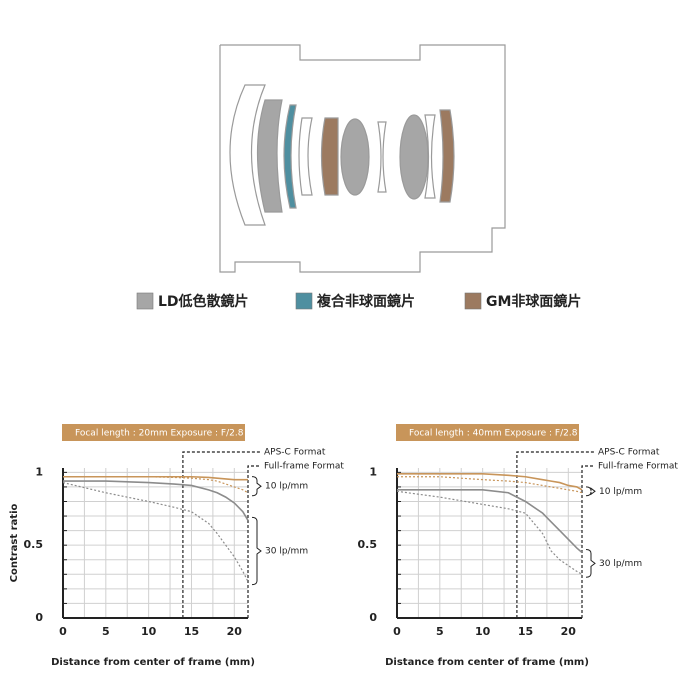  I want to click on chart-title: Focal length : 20mm Exposure : F/2.8, so click(159, 434).